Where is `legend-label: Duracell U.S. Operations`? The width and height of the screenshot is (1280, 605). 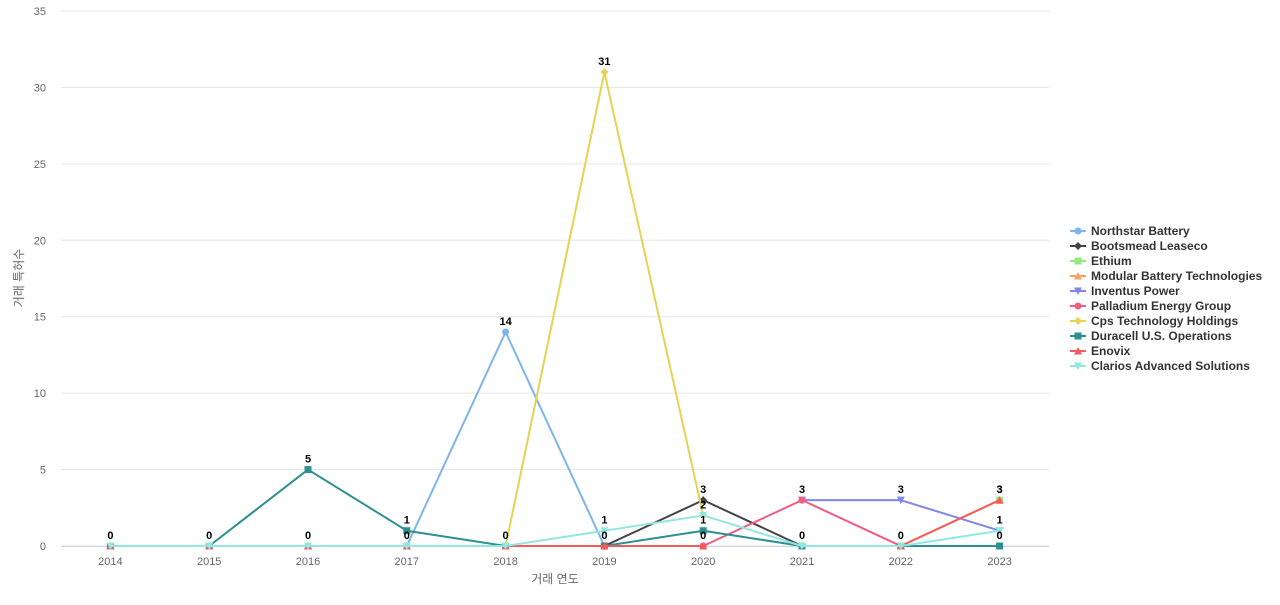
legend-label: Duracell U.S. Operations is located at coordinates (1161, 336).